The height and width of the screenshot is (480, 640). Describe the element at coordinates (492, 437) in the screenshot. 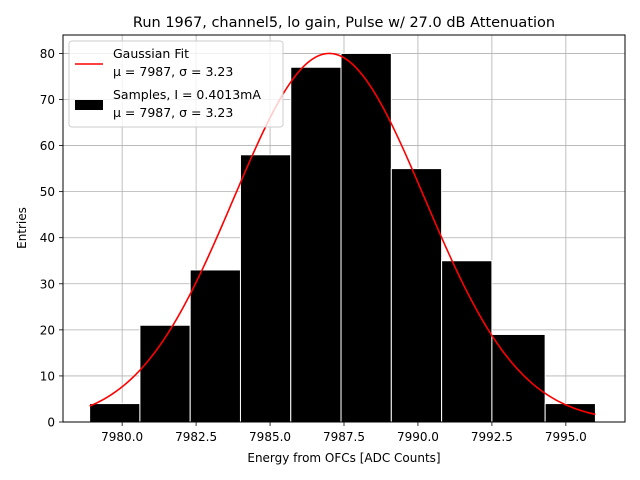

I see `x-tick-label: 7992.5` at that location.